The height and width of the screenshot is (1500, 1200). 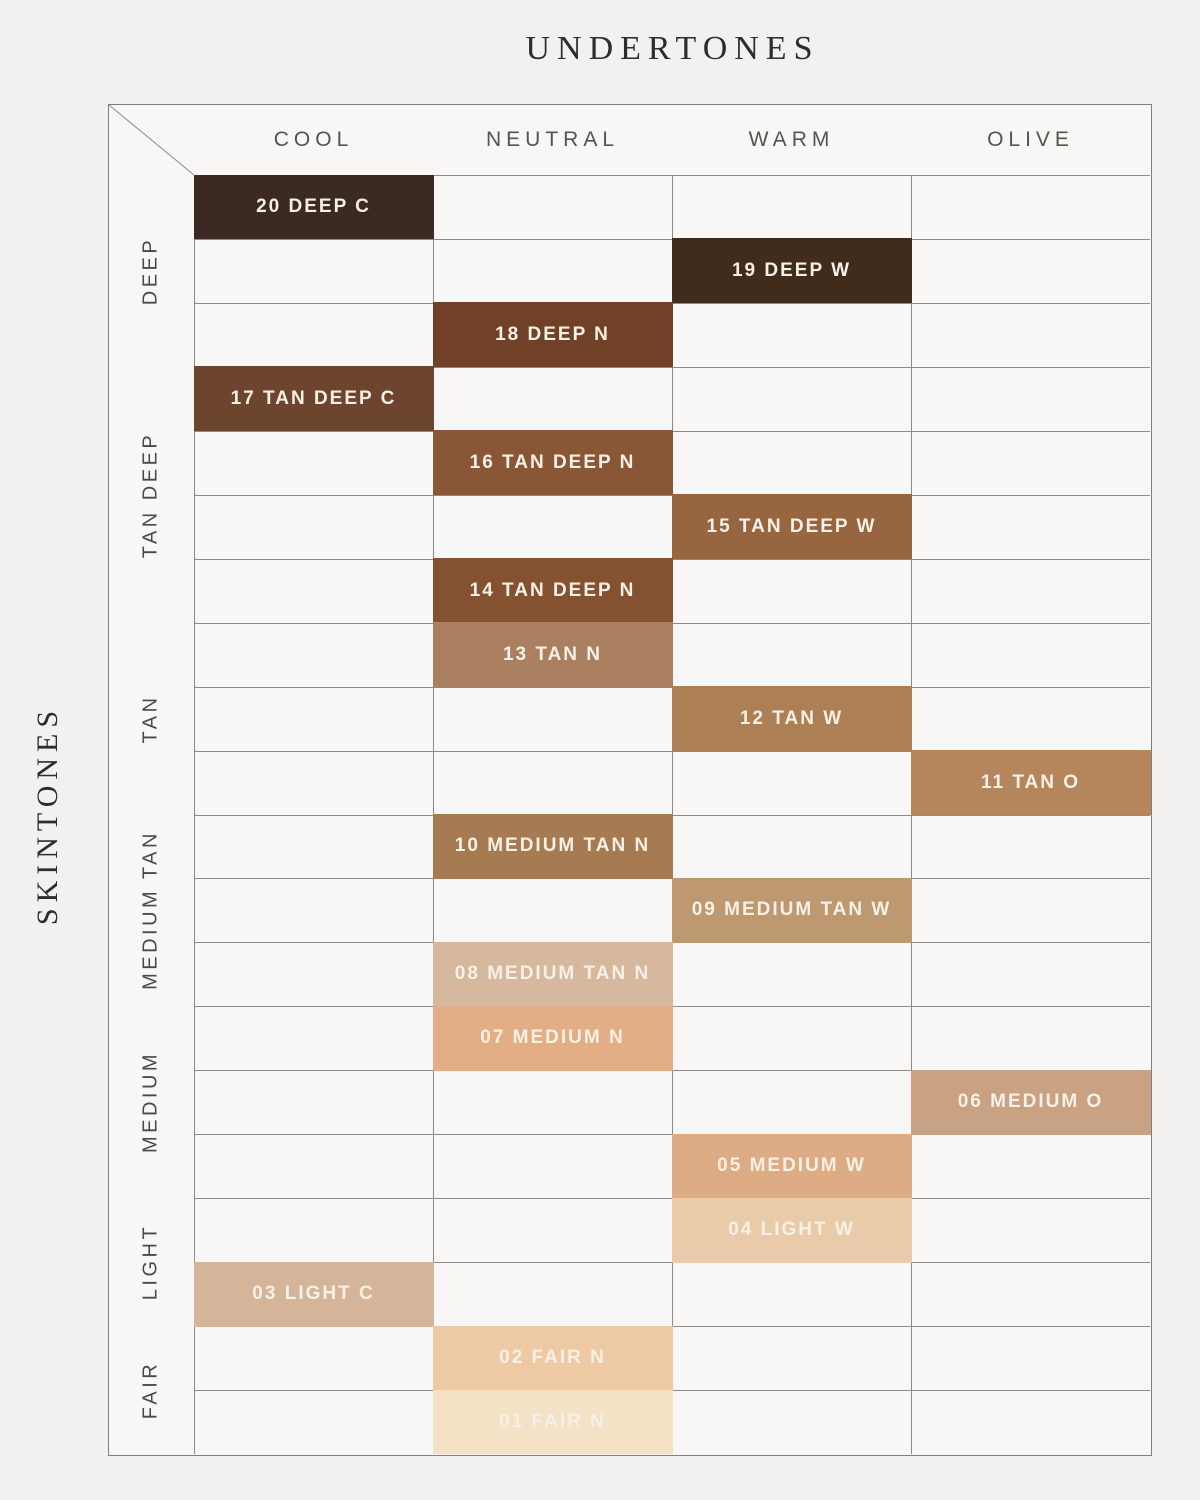 What do you see at coordinates (313, 139) in the screenshot?
I see `column-header-cool: COOL` at bounding box center [313, 139].